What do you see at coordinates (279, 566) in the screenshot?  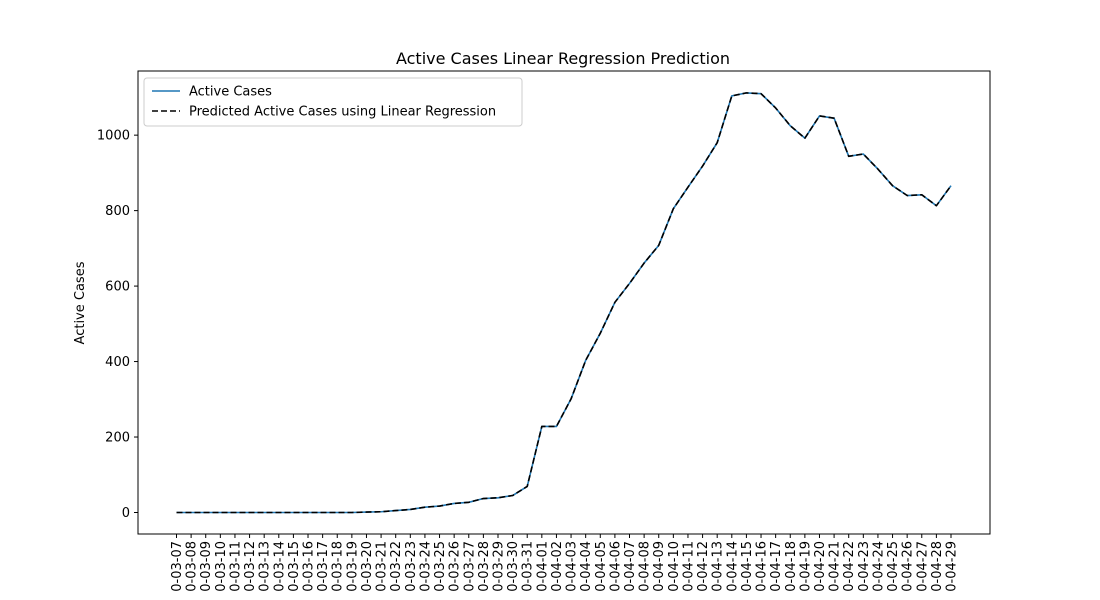 I see `x-tick-label: 0-03-14` at bounding box center [279, 566].